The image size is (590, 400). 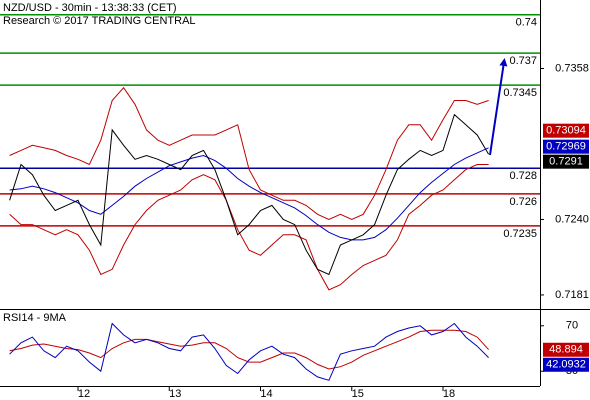 I want to click on x-tick-label: 18, so click(x=449, y=394).